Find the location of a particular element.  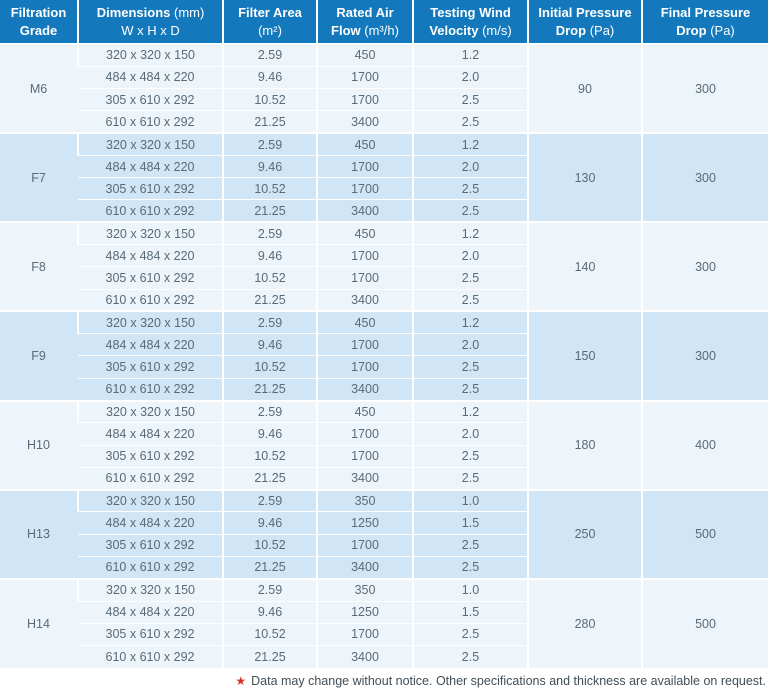

col-header-dimensions: Dimensions (mm) W x H x D is located at coordinates (150, 22).